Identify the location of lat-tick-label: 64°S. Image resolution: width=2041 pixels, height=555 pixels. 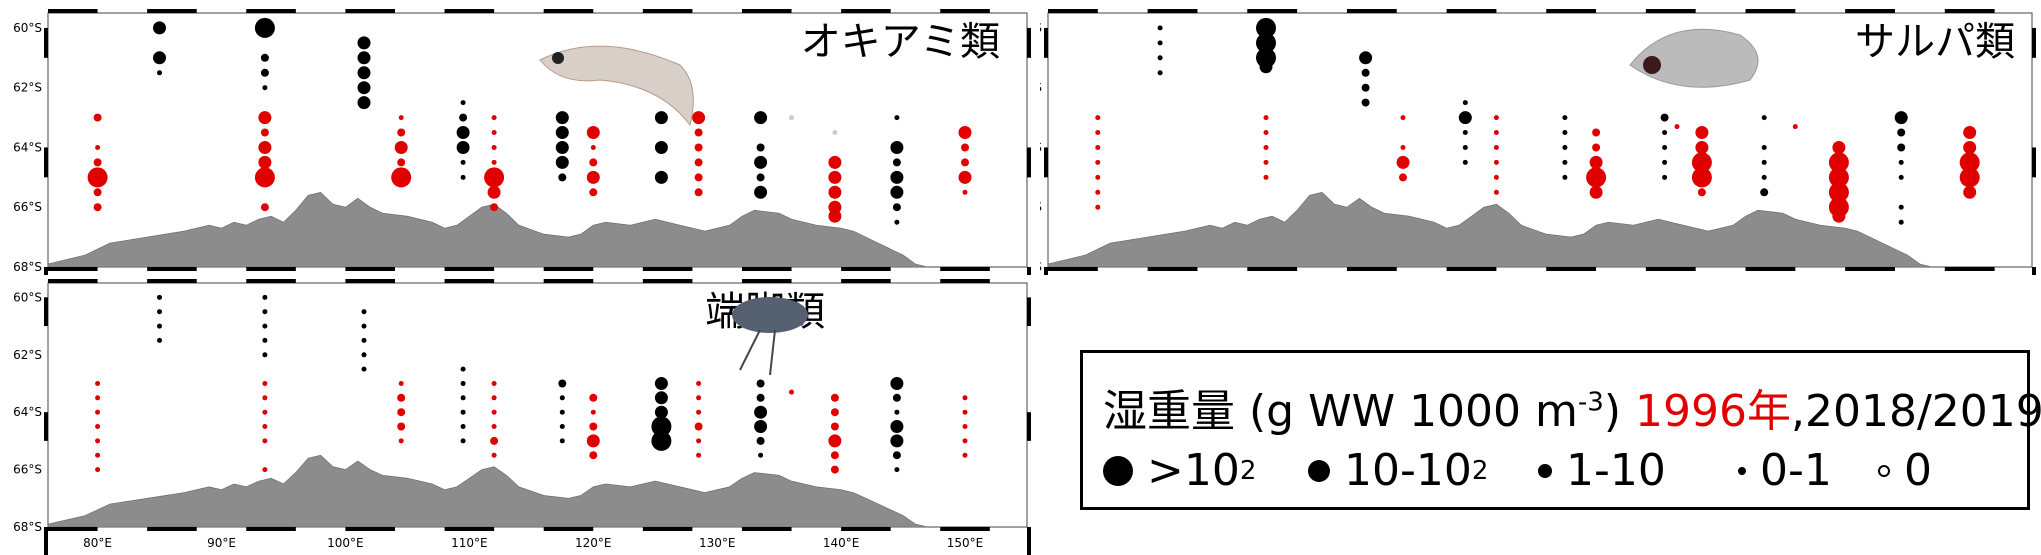
(27, 412).